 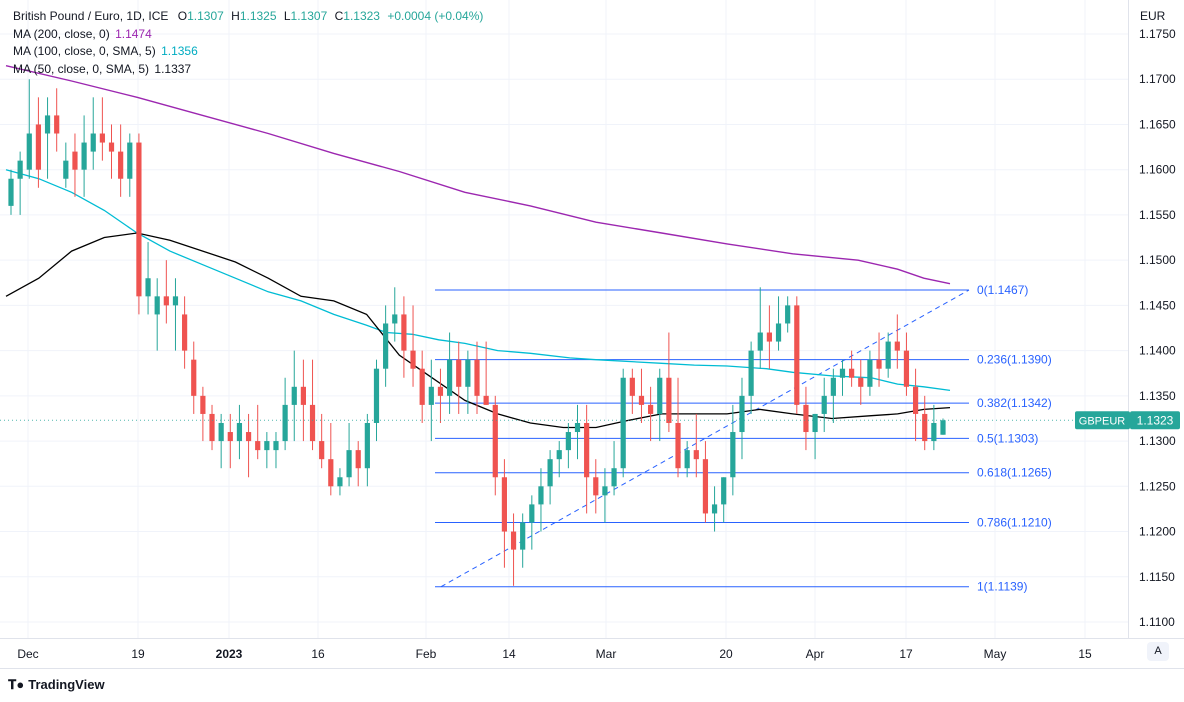 What do you see at coordinates (1014, 403) in the screenshot?
I see `fib-label-0.382: 0.382(1.1342)` at bounding box center [1014, 403].